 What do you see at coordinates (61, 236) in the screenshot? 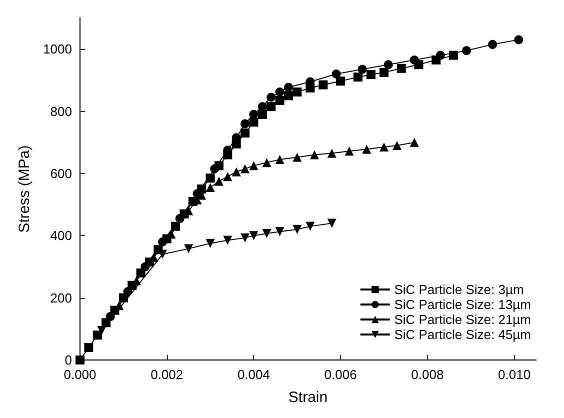
I see `y-tick-label: 400` at bounding box center [61, 236].